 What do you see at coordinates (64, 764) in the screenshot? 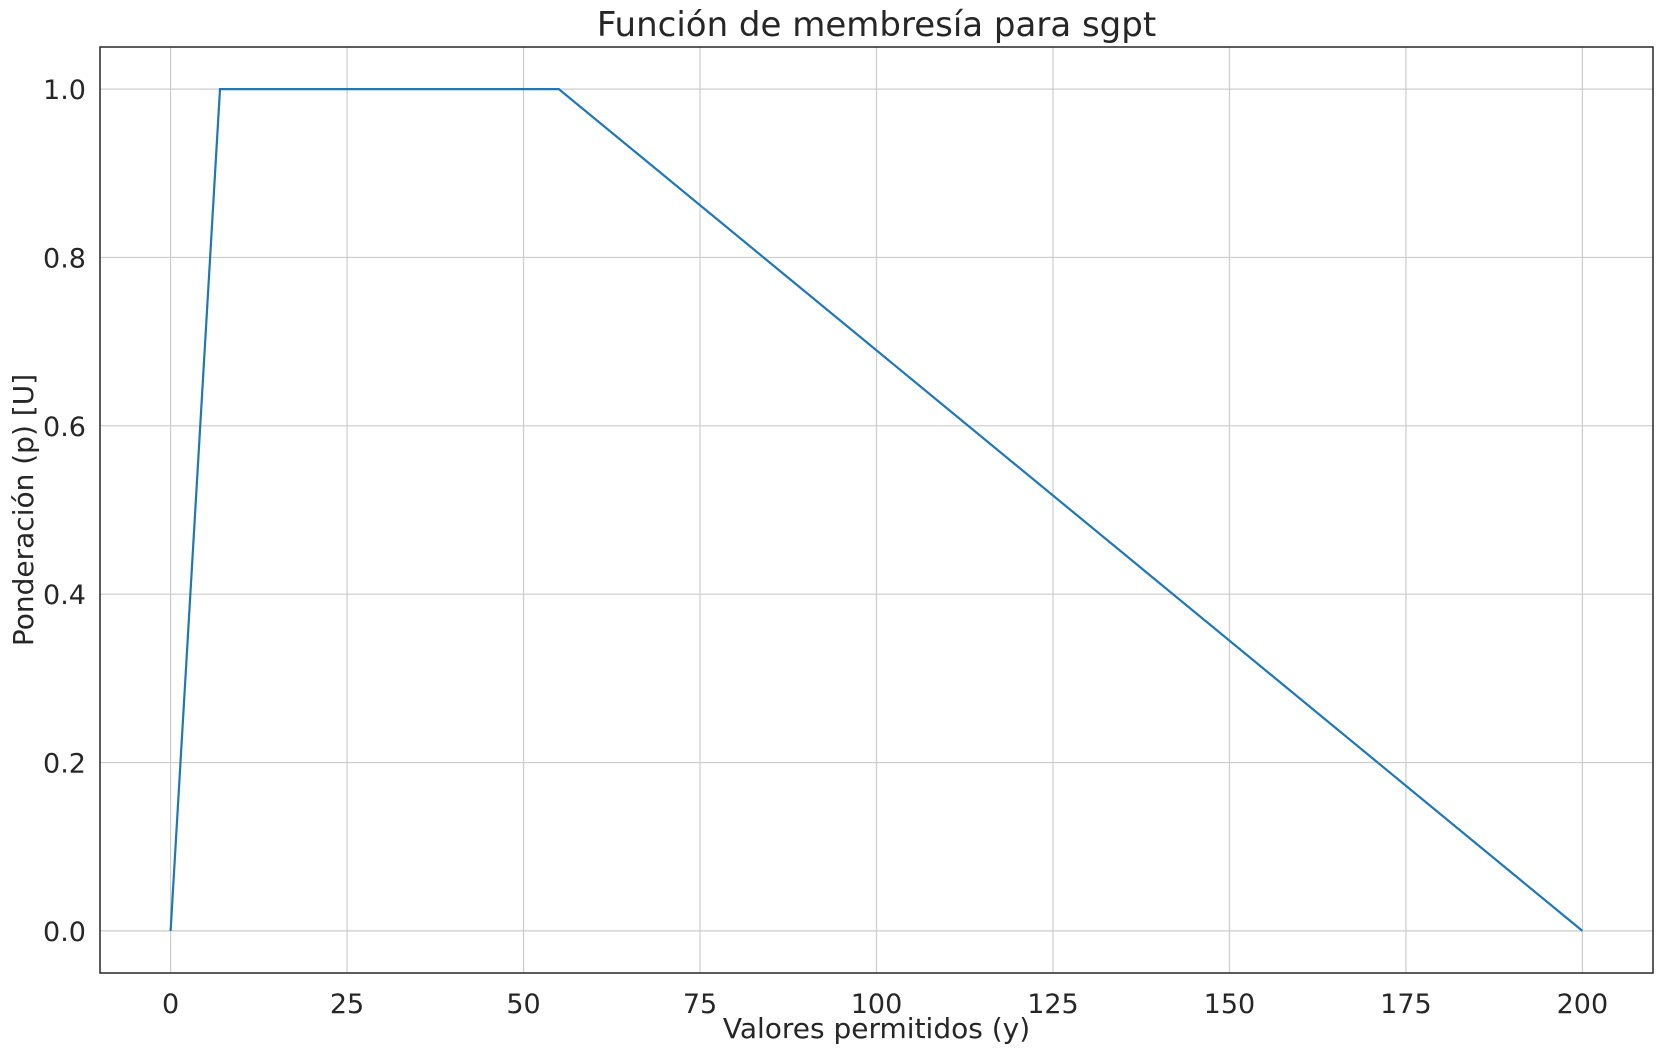
I see `y-tick-label: 0.2` at bounding box center [64, 764].